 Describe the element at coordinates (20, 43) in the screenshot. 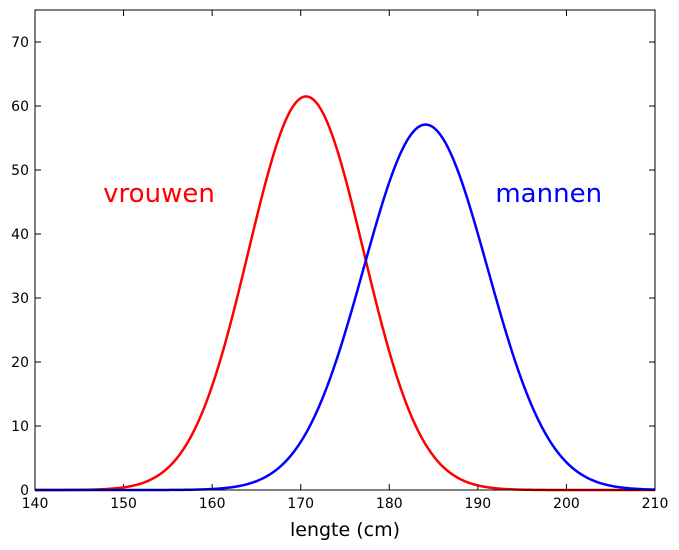

I see `y-tick-label: 70` at that location.